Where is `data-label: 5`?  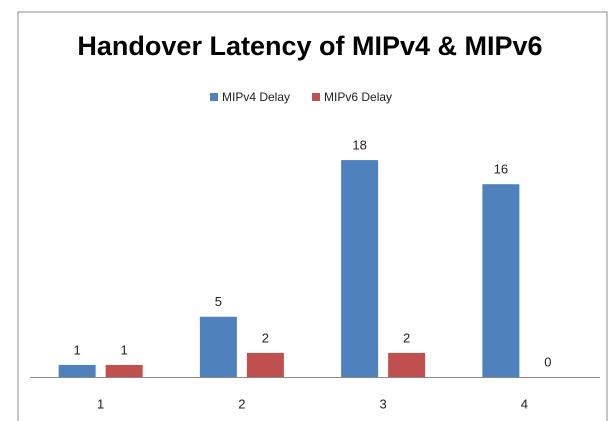
data-label: 5 is located at coordinates (218, 301).